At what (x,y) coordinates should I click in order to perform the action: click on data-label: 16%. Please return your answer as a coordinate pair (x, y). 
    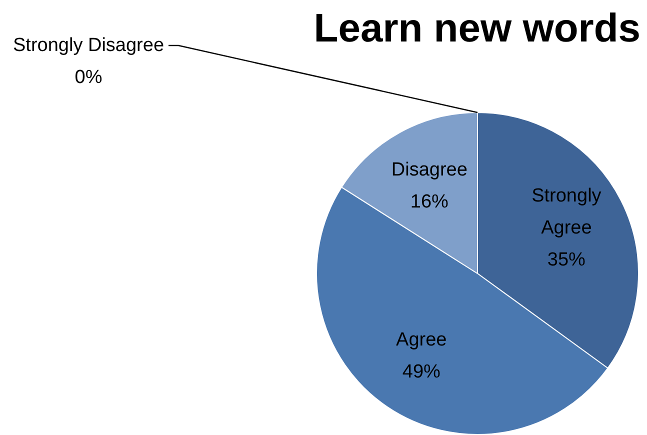
    Looking at the image, I should click on (429, 202).